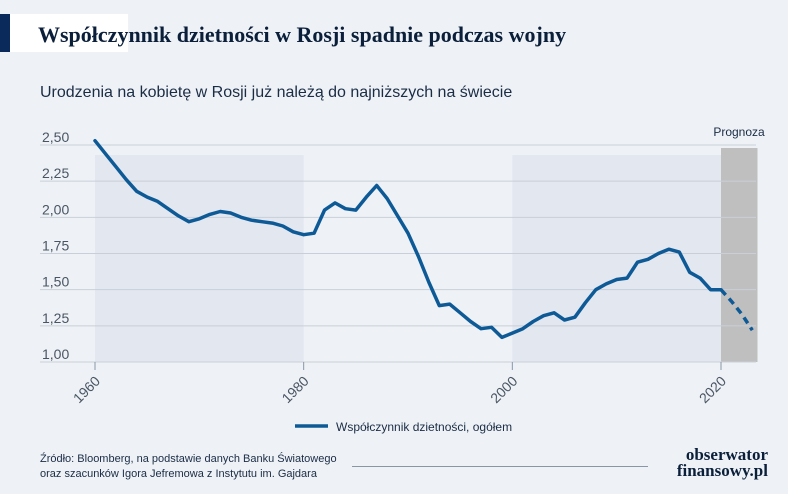 Image resolution: width=788 pixels, height=494 pixels. Describe the element at coordinates (55, 282) in the screenshot. I see `y-tick-label: 1,50` at that location.